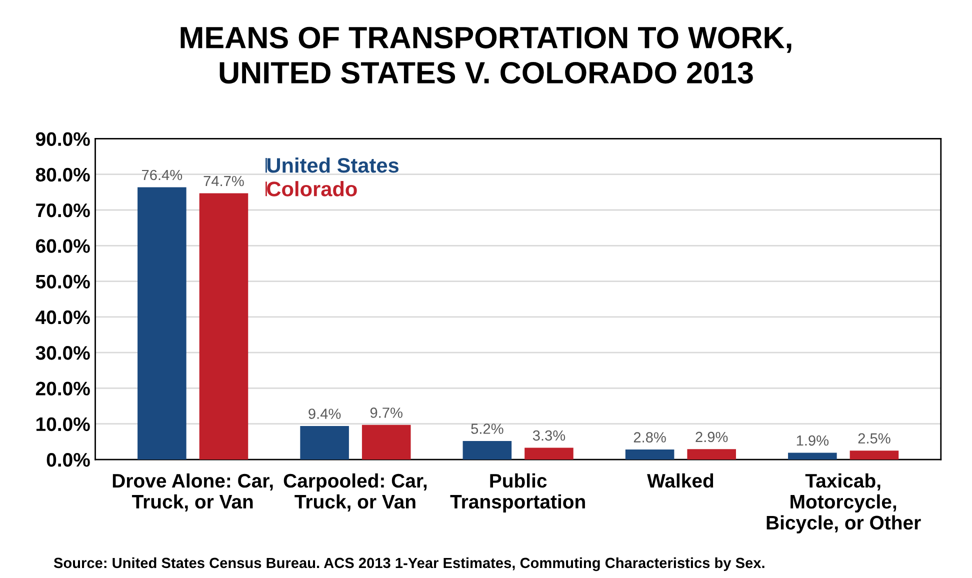  What do you see at coordinates (812, 440) in the screenshot?
I see `data-label: 1.9%` at bounding box center [812, 440].